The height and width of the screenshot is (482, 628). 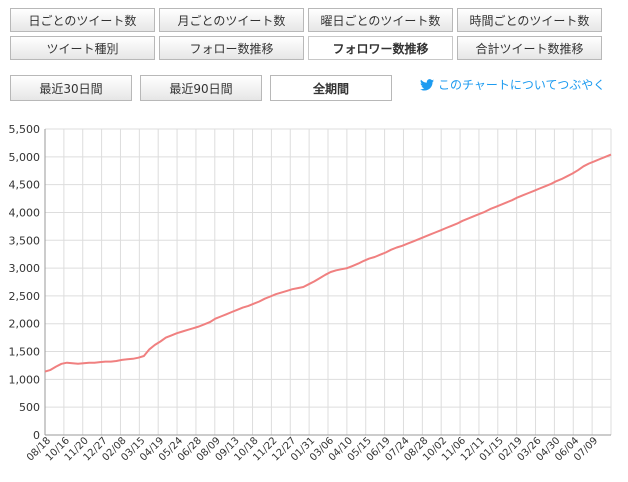 What do you see at coordinates (380, 48) in the screenshot?
I see `tab-followers-trend: フォロワー数推移` at bounding box center [380, 48].